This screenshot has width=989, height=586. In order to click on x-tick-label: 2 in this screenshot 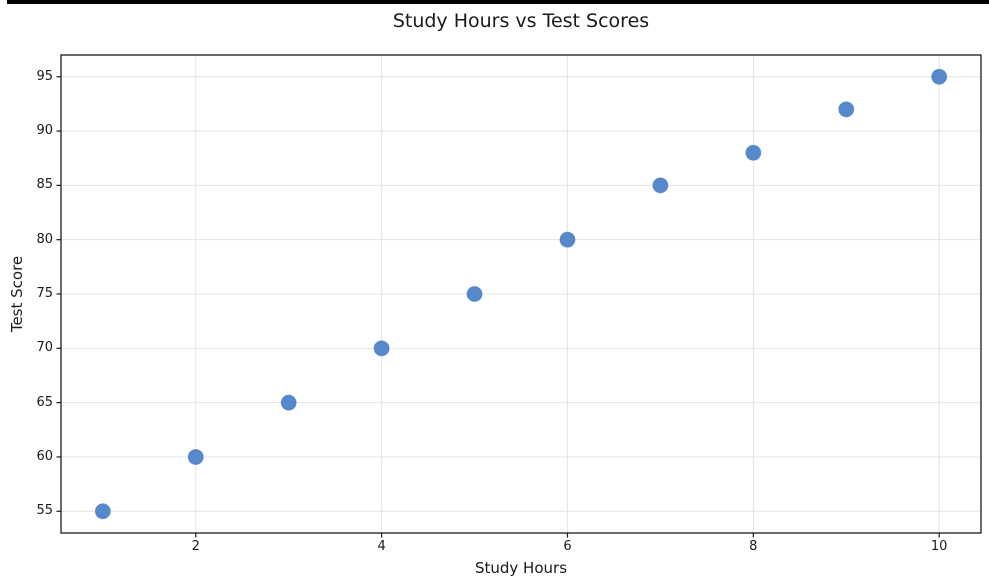, I will do `click(195, 546)`.